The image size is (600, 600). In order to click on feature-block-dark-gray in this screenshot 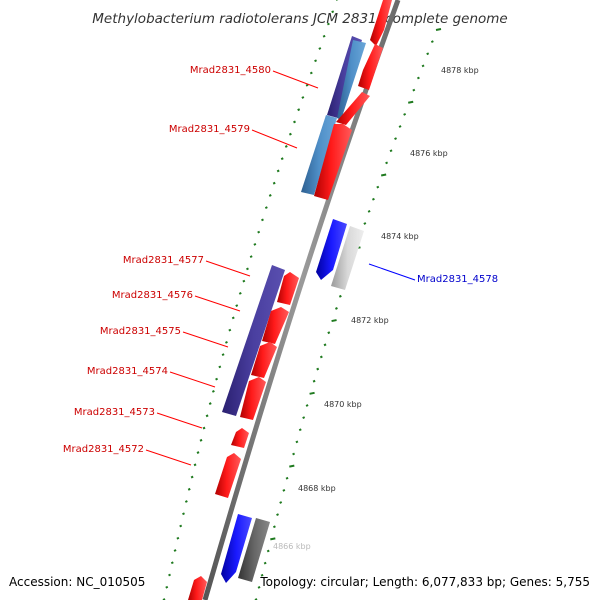, I will do `click(254, 550)`.